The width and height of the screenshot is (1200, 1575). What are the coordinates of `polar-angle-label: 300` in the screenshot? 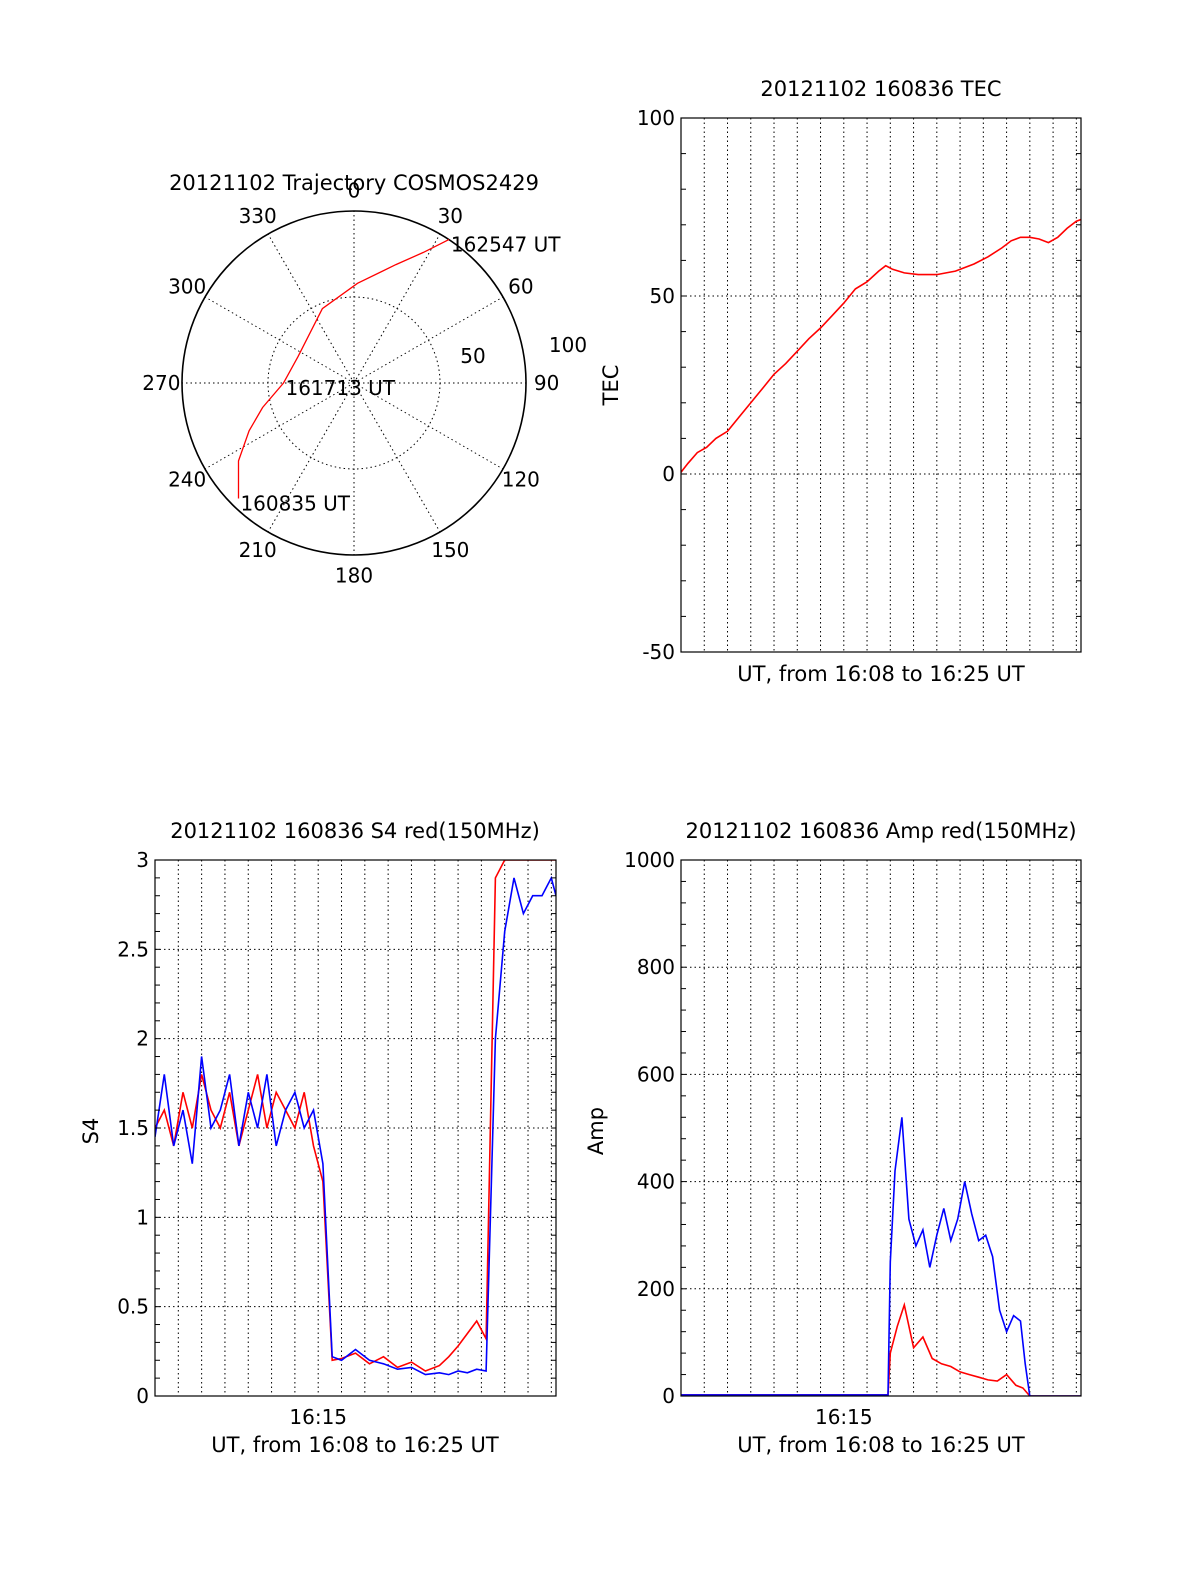 It's located at (187, 287).